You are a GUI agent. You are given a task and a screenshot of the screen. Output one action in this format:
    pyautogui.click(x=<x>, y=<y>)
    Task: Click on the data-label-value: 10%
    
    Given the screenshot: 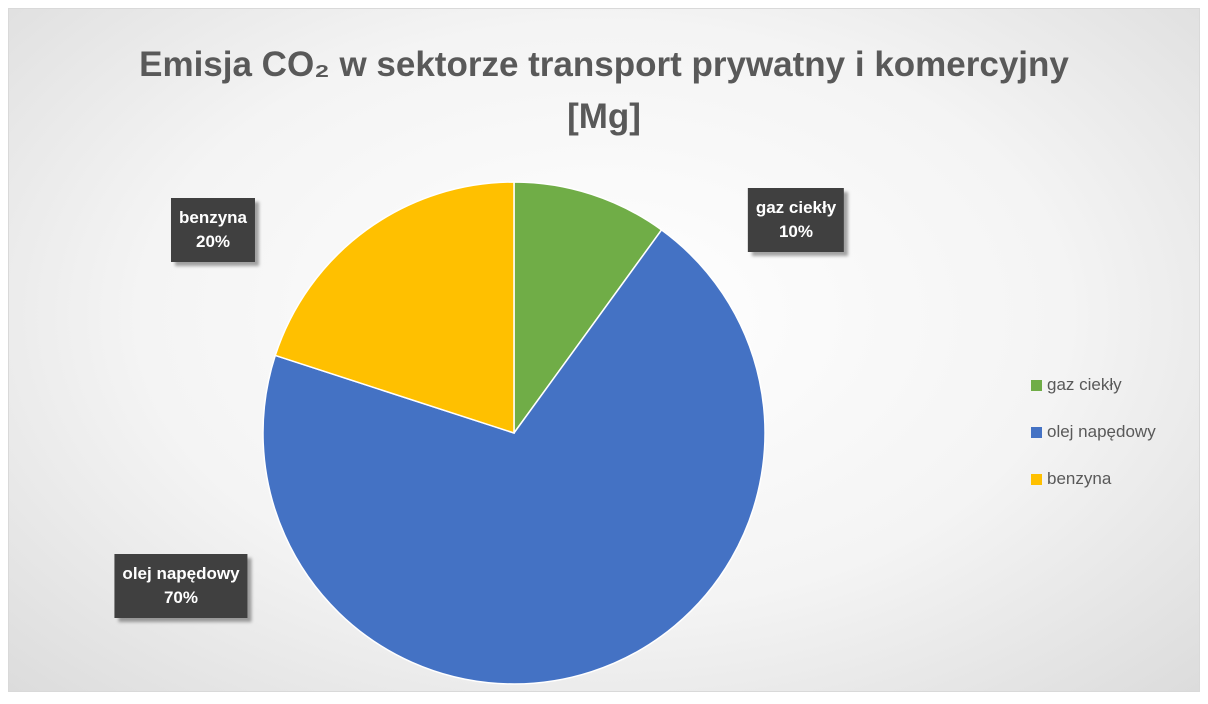 What is the action you would take?
    pyautogui.click(x=796, y=231)
    